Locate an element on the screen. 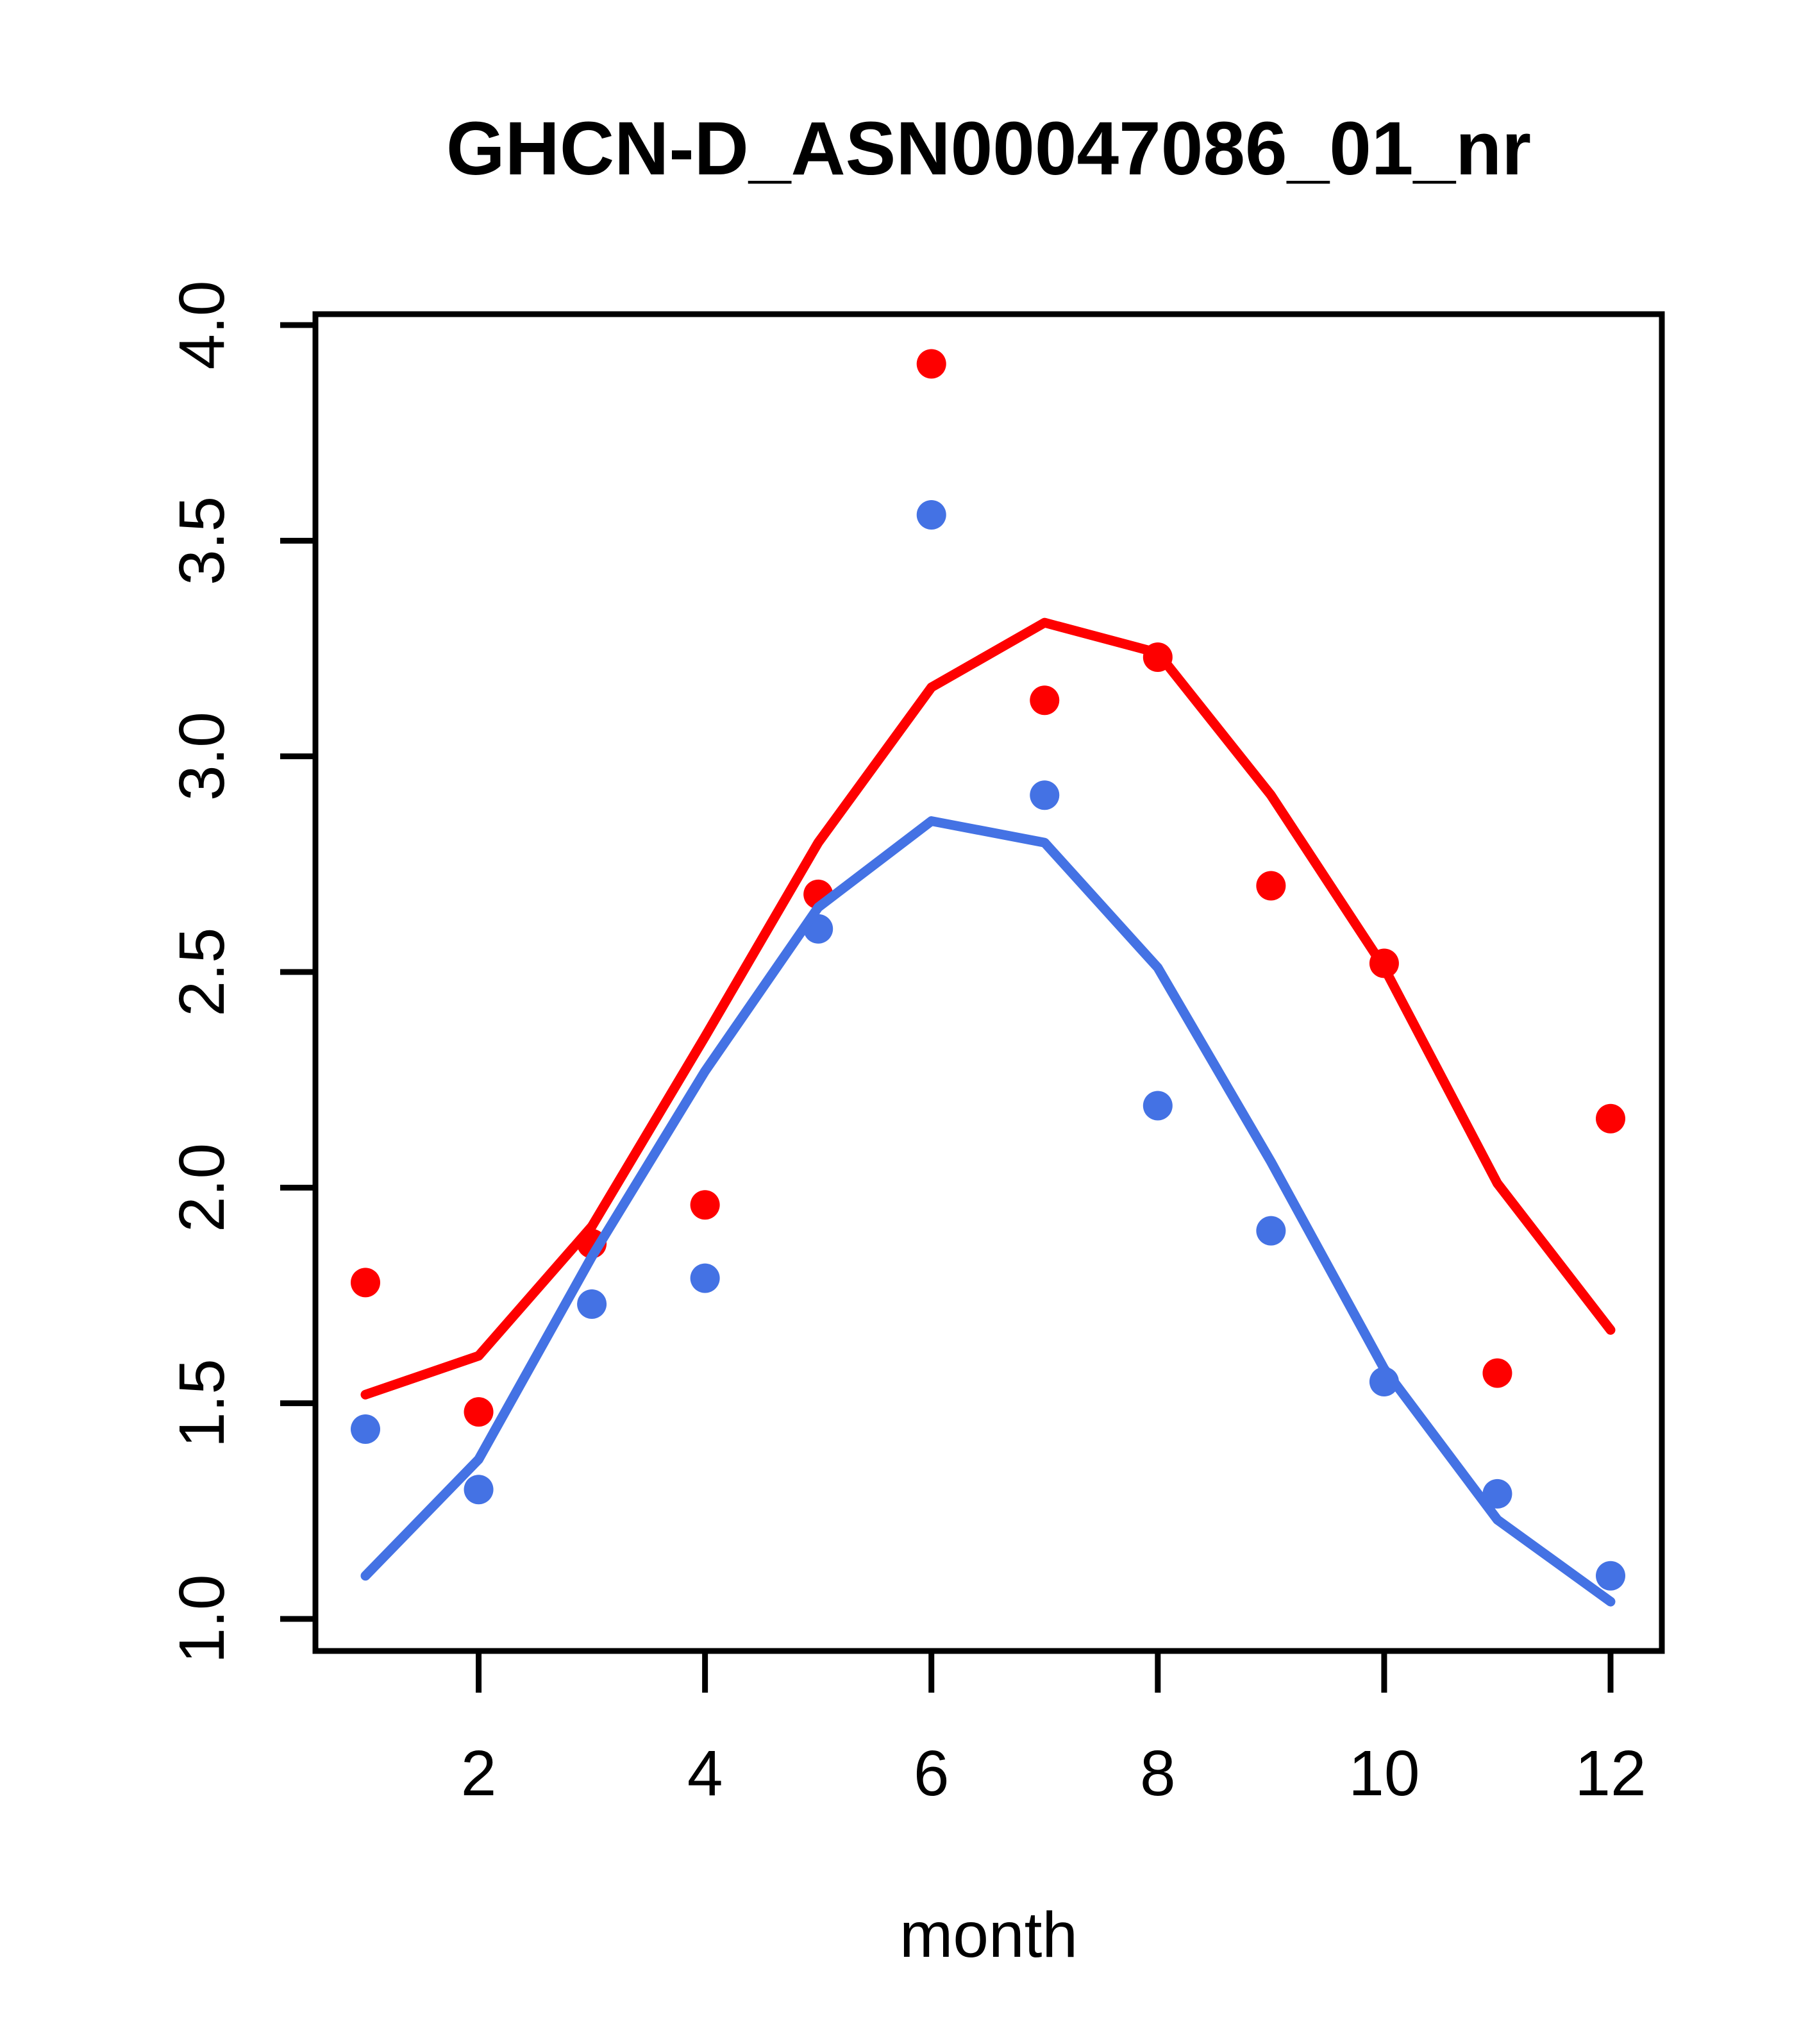 Image resolution: width=1817 pixels, height=2044 pixels. x-axis-tick-label: 8 is located at coordinates (1158, 1774).